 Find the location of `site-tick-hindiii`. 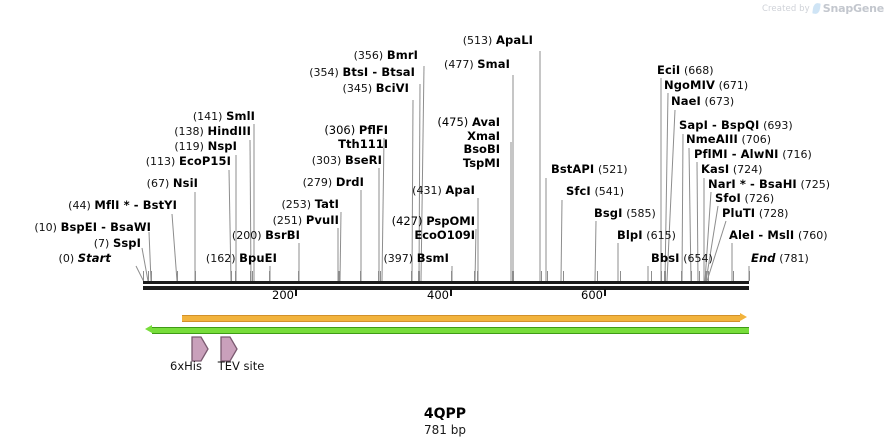

site-tick-hindiii is located at coordinates (251, 276).